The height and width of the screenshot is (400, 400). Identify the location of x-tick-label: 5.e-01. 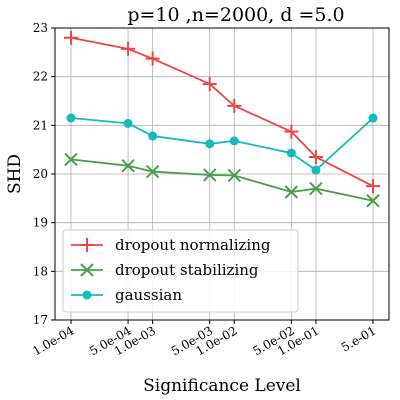
(359, 338).